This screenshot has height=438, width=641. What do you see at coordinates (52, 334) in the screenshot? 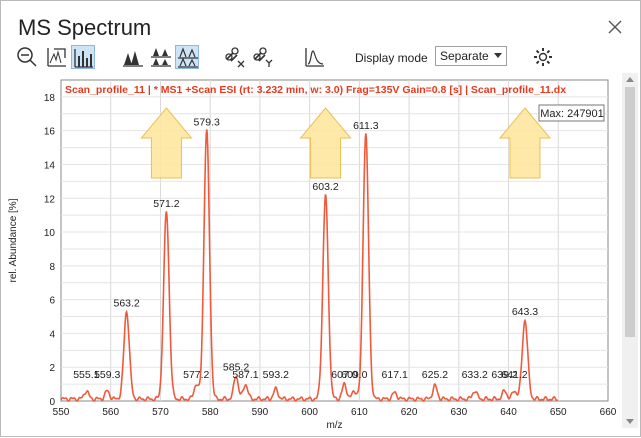
I see `y-tick-label: 4` at bounding box center [52, 334].